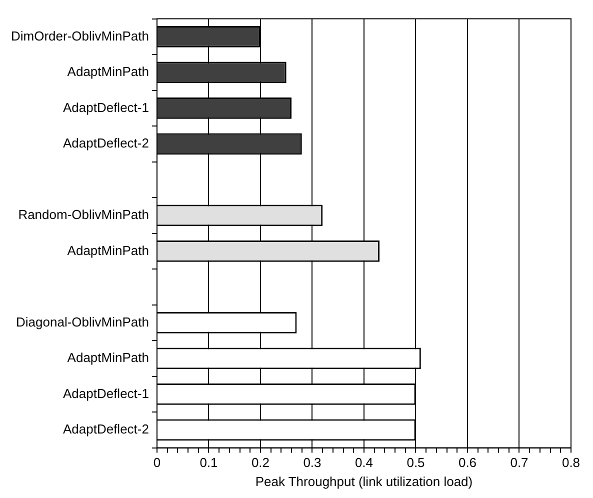 The height and width of the screenshot is (498, 593). Describe the element at coordinates (312, 462) in the screenshot. I see `x-tick-label: 0.3` at that location.